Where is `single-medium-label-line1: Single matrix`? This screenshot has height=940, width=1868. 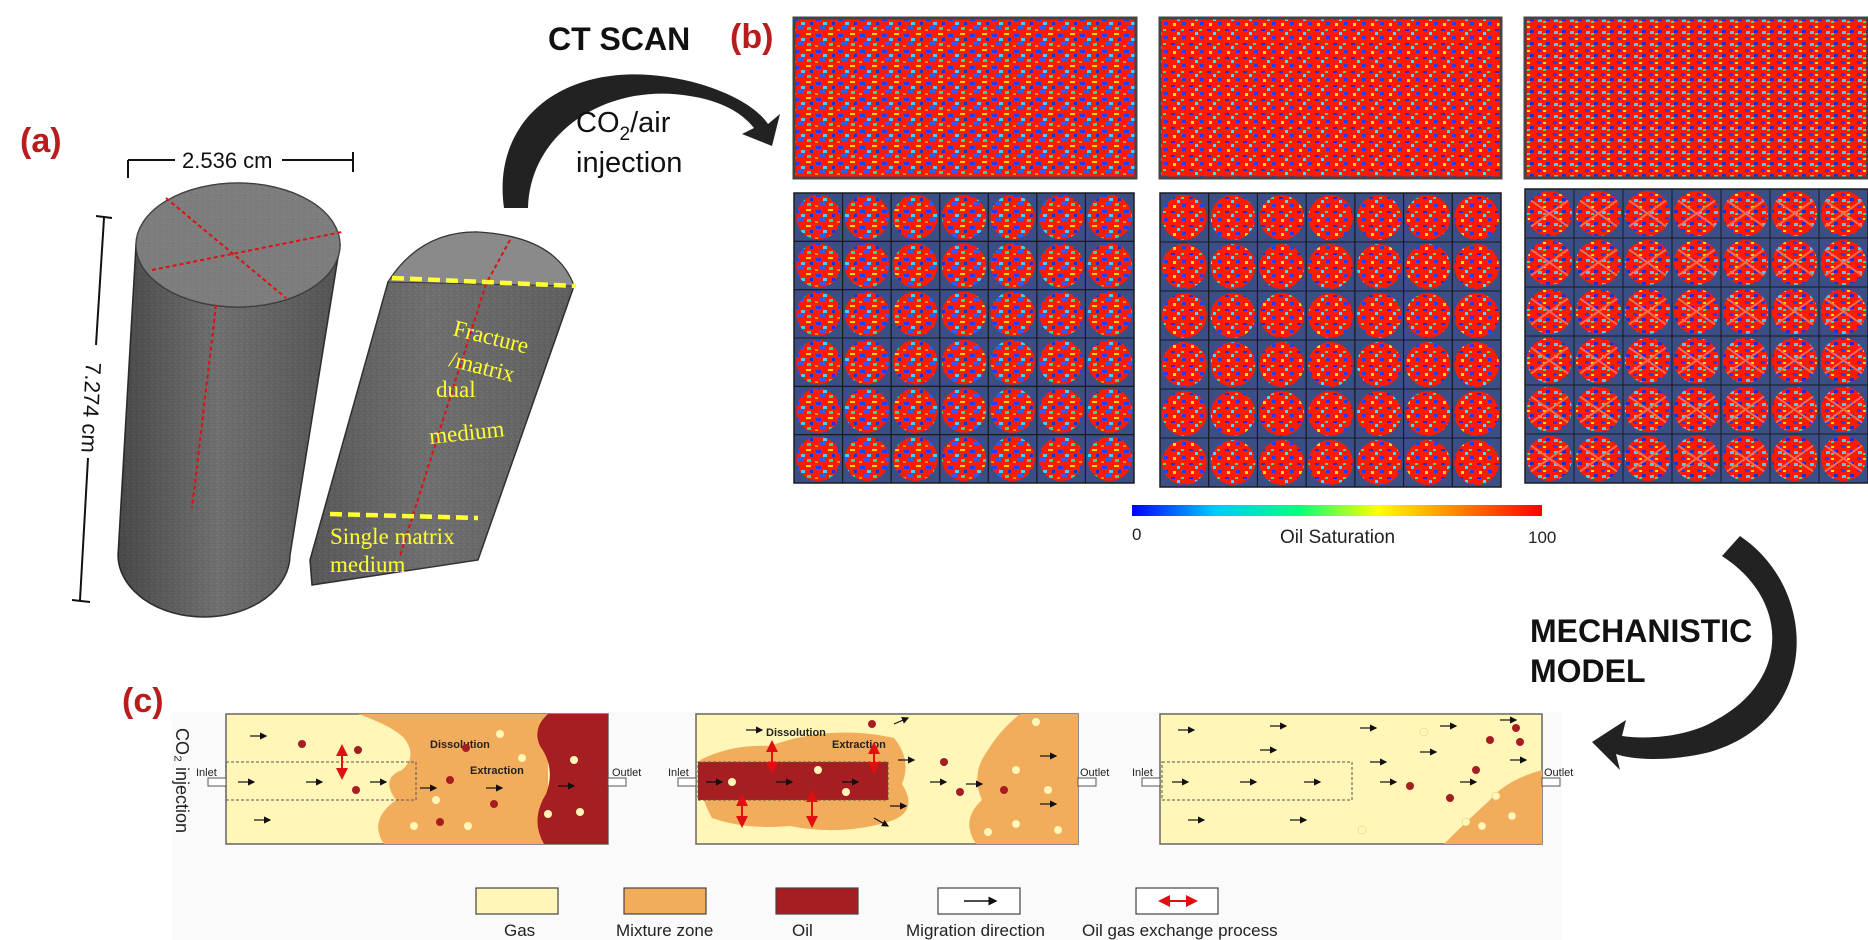
single-medium-label-line1: Single matrix is located at coordinates (392, 536).